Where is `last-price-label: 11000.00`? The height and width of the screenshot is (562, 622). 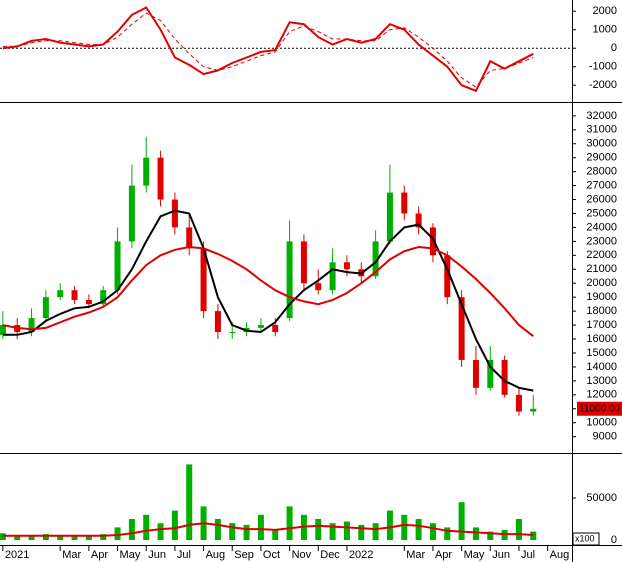
last-price-label: 11000.00 is located at coordinates (599, 408).